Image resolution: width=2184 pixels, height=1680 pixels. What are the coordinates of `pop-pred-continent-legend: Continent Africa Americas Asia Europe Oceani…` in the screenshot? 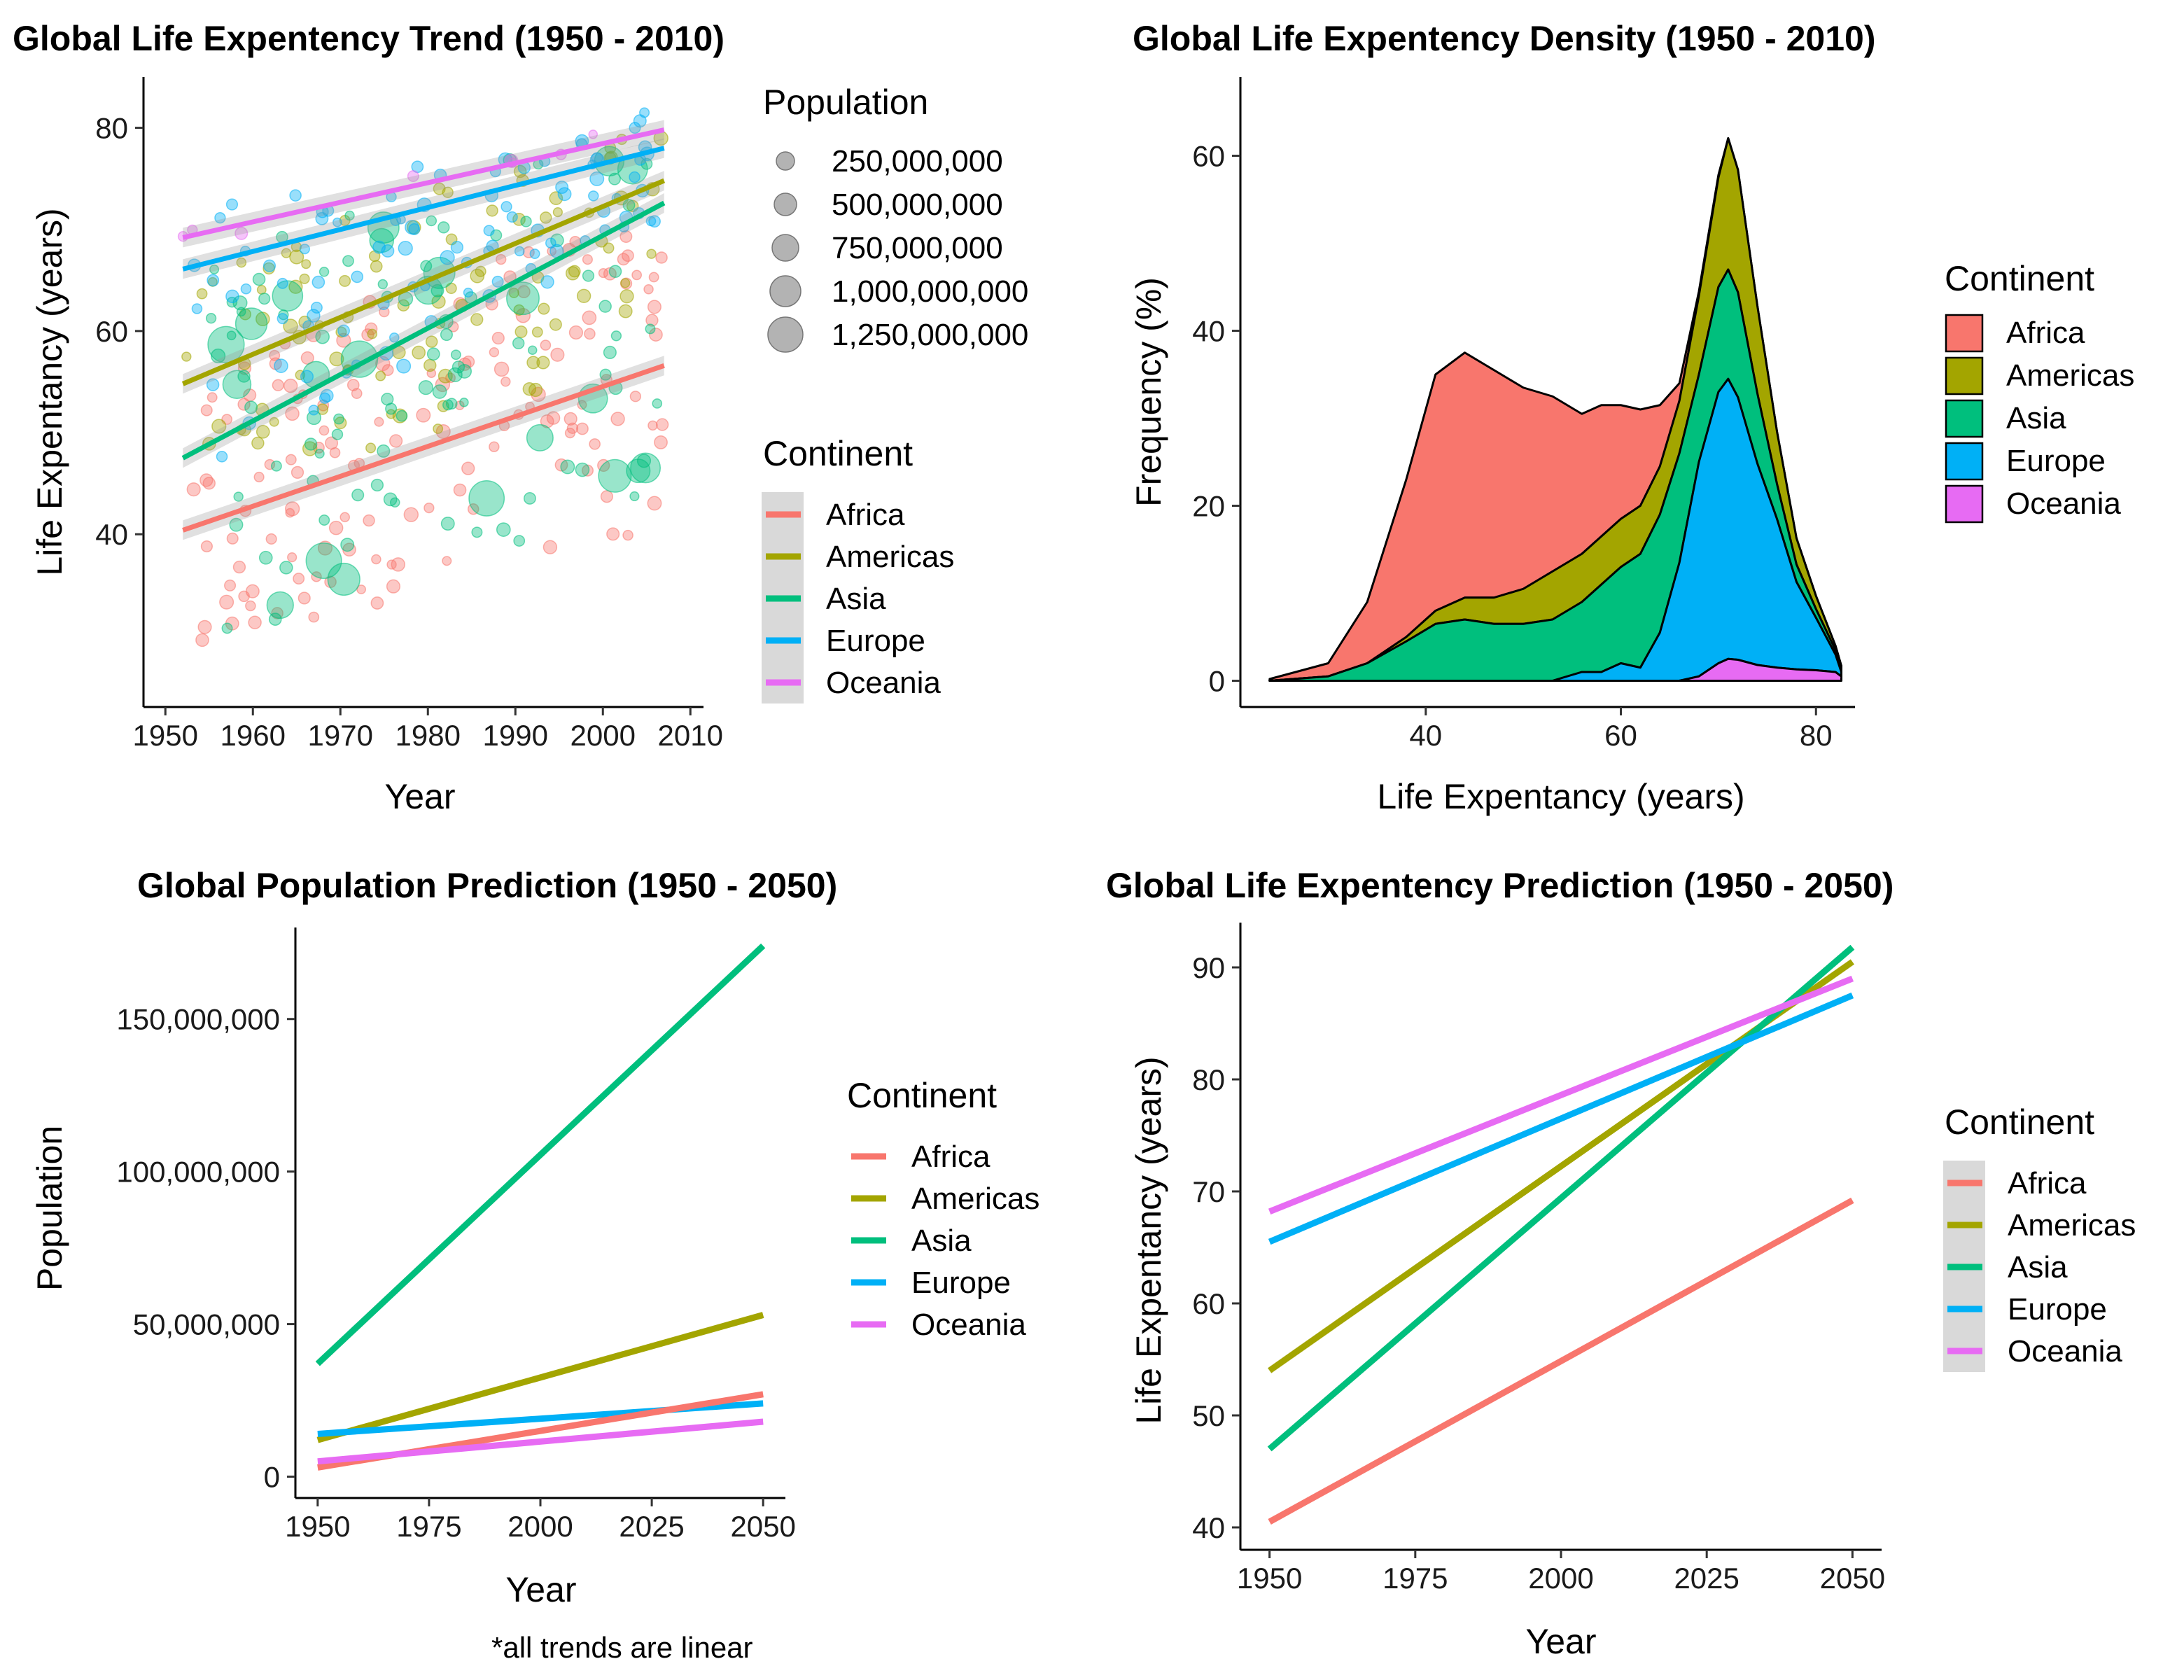 It's located at (943, 1209).